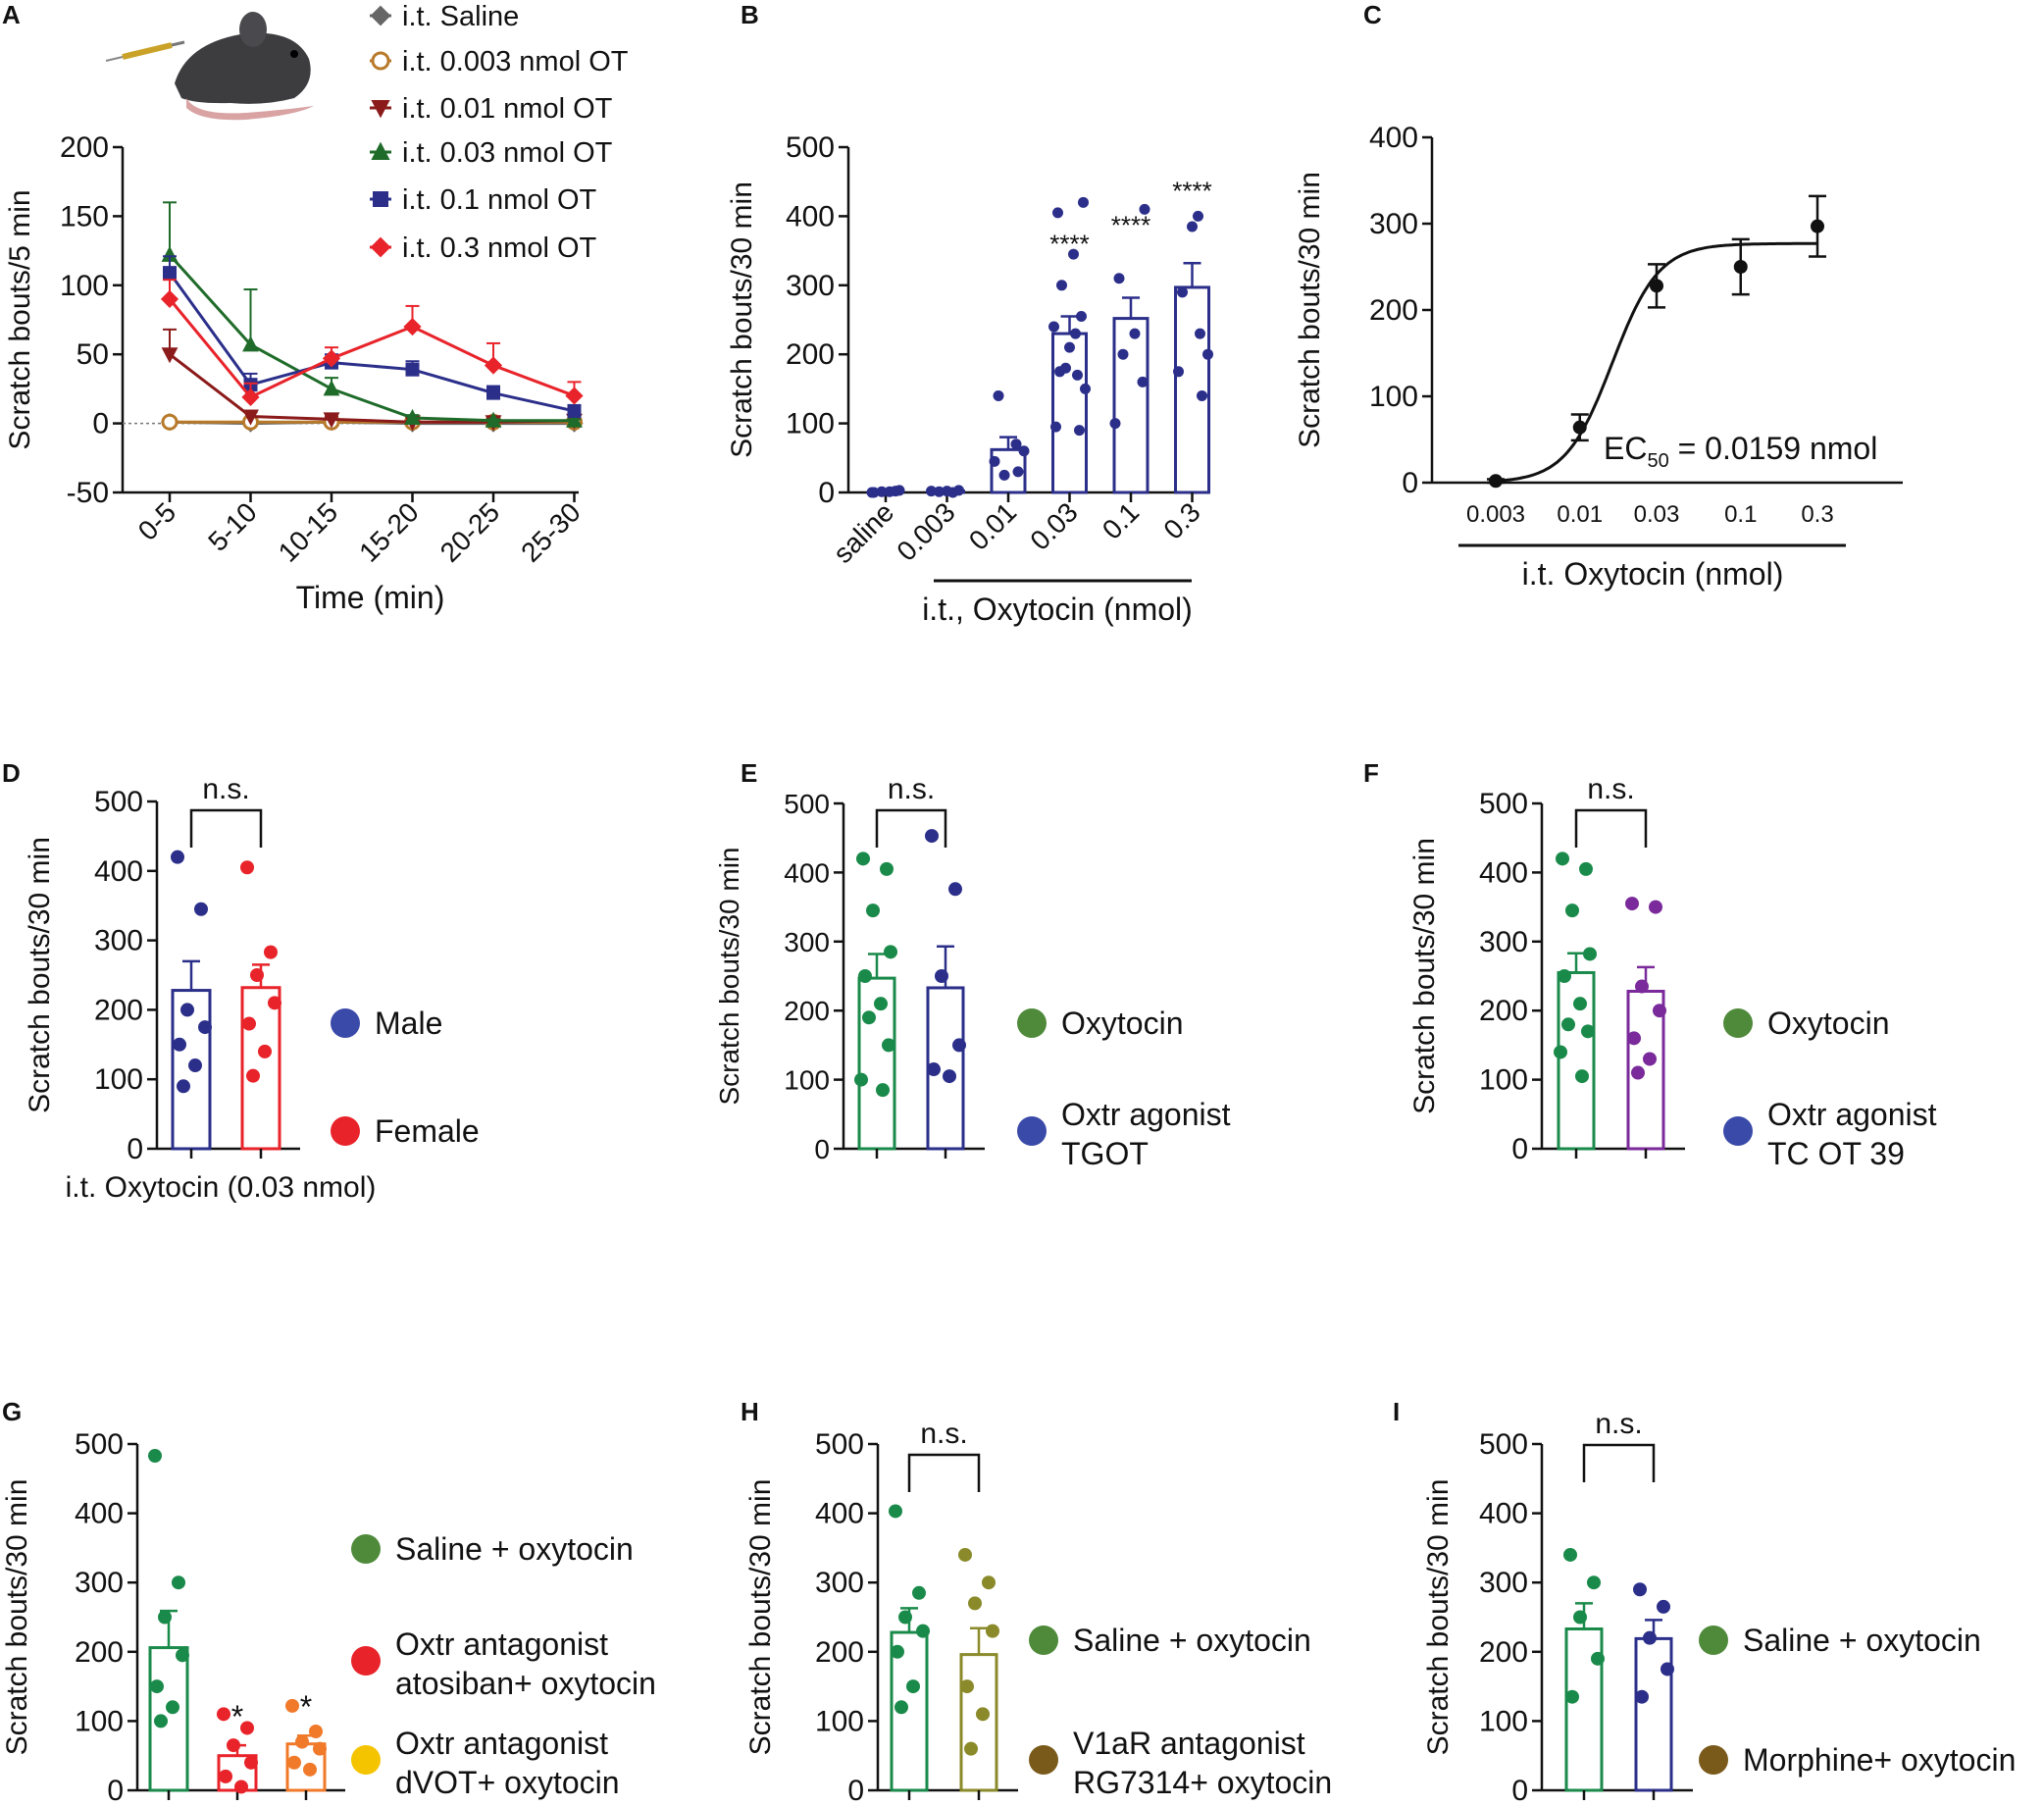 This screenshot has width=2044, height=1806. What do you see at coordinates (486, 1763) in the screenshot?
I see `legend-item: Oxtr antagonist dVOT+ oxytocin` at bounding box center [486, 1763].